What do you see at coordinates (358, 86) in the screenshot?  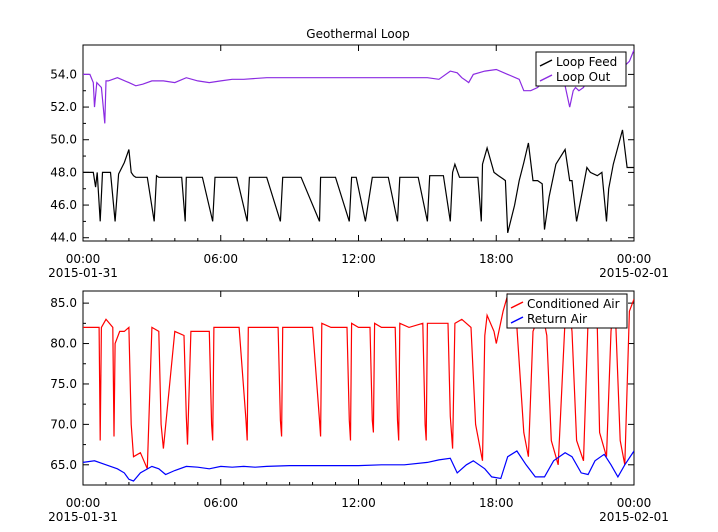 I see `series-line-loop-out` at bounding box center [358, 86].